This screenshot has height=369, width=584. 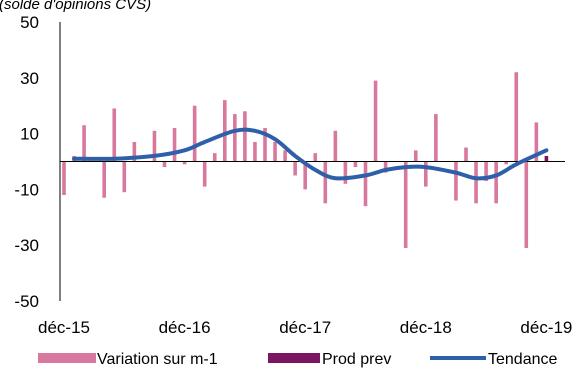 I want to click on x-tick-label: déc-16, so click(x=185, y=327).